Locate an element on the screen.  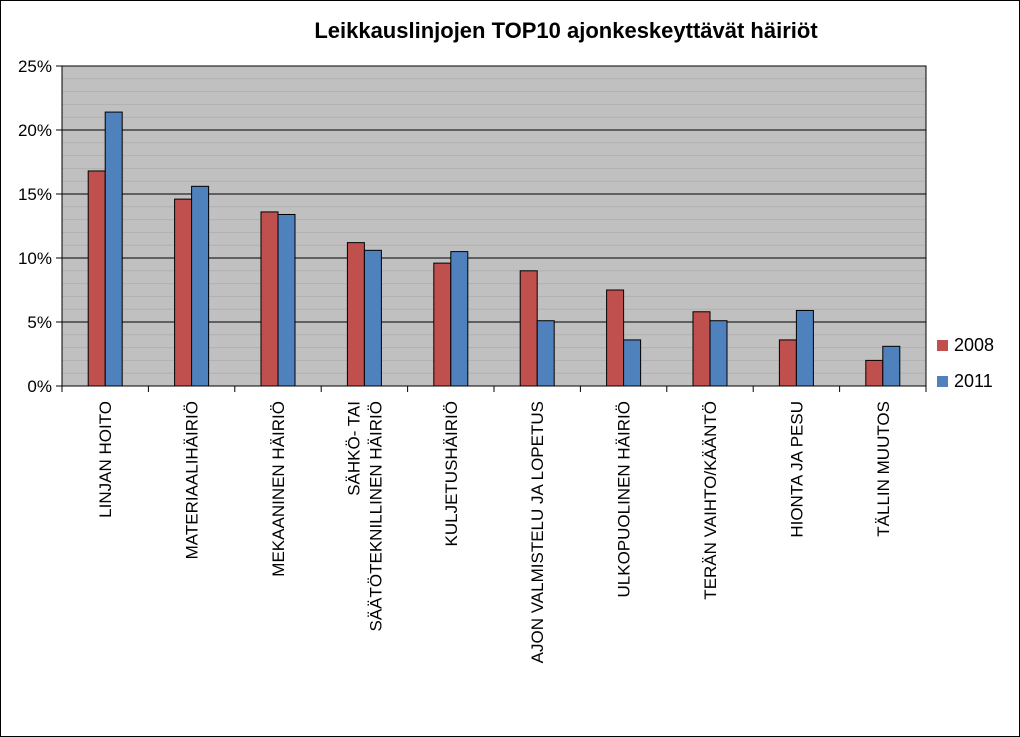
category-label: MEKAANINEN HÄIRIÖ is located at coordinates (278, 489).